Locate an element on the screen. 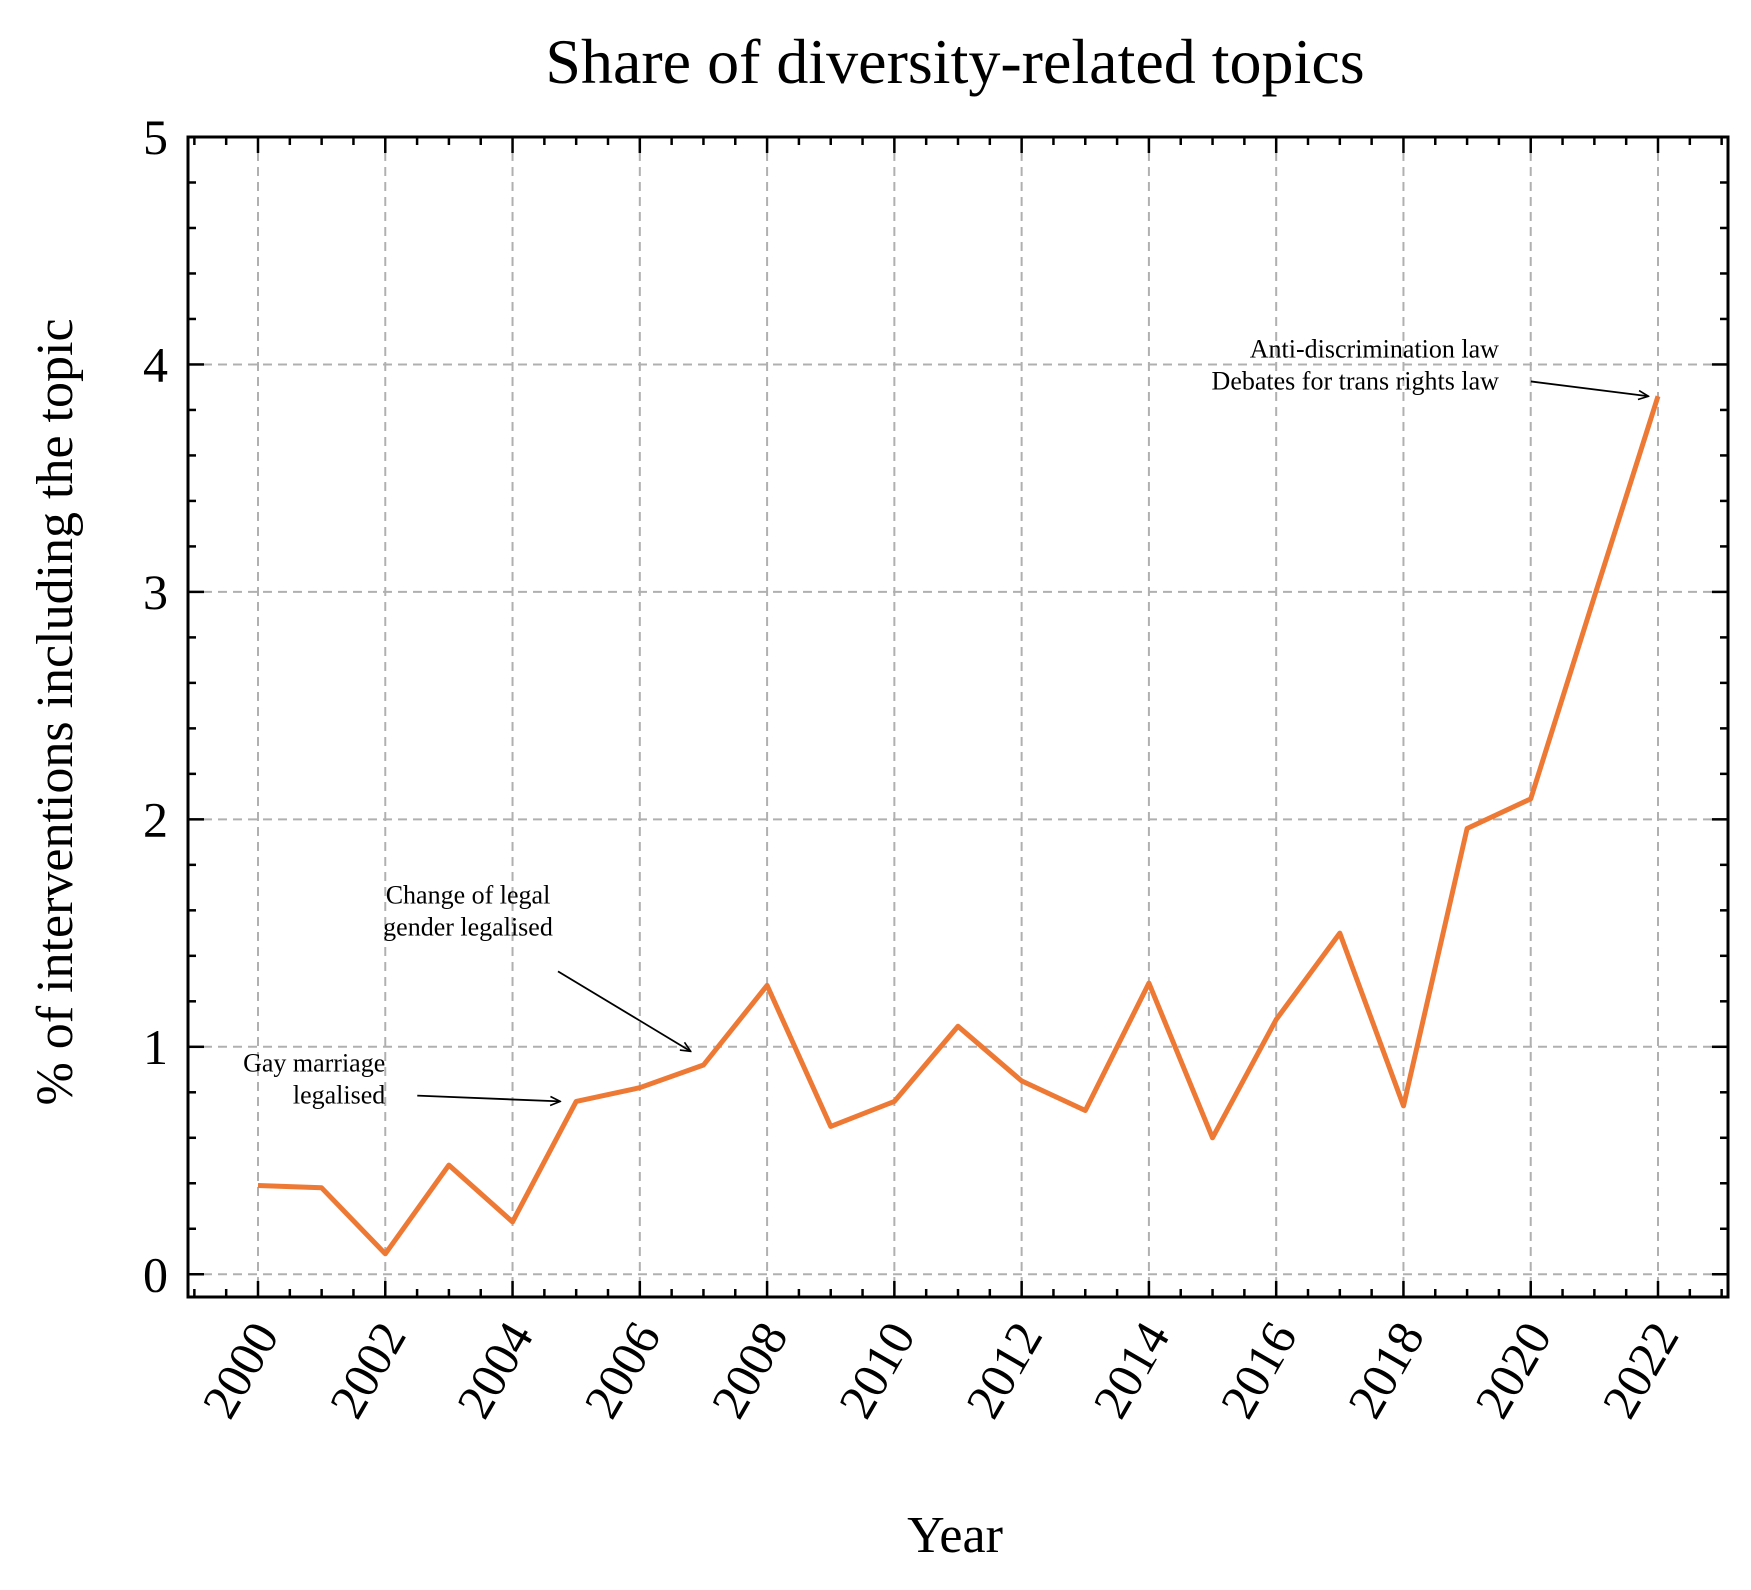 This screenshot has height=1590, width=1751. y-tick-label: 5 is located at coordinates (155, 137).